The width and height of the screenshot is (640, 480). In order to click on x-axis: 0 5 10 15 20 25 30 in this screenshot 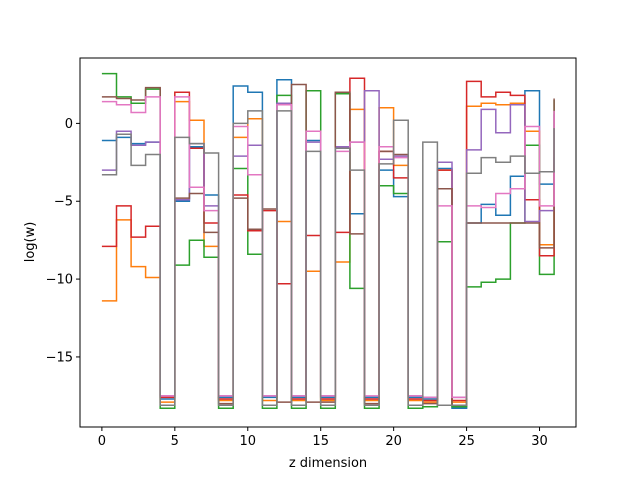, I will do `click(323, 438)`.